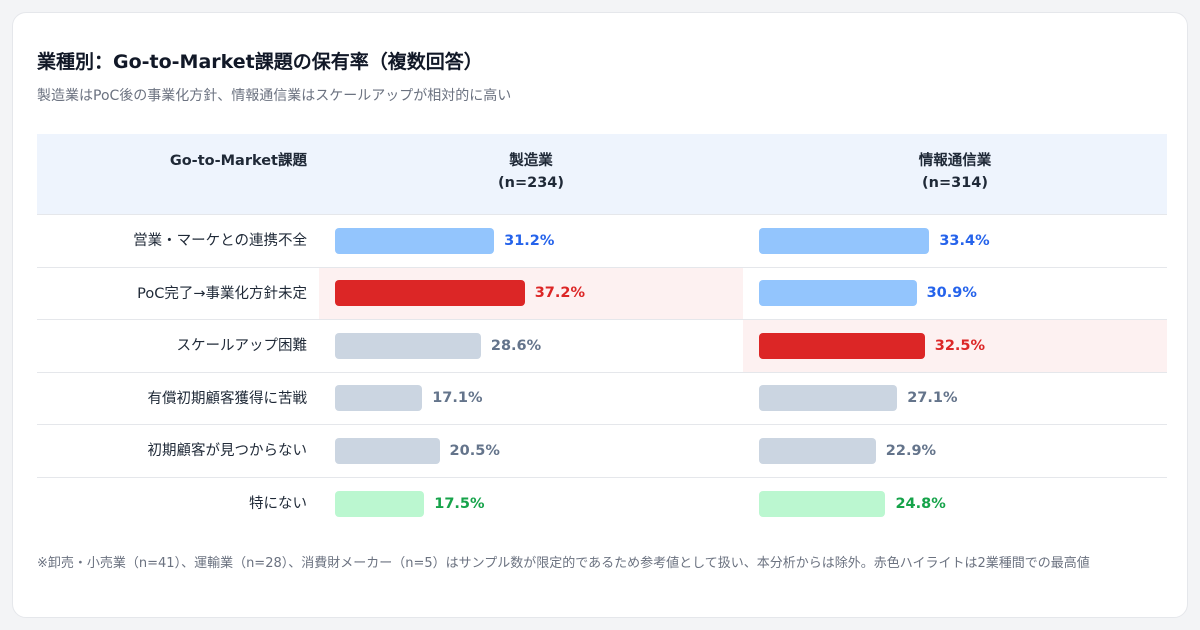 The width and height of the screenshot is (1200, 630). I want to click on header-manufacturing-name: 製造業, so click(531, 161).